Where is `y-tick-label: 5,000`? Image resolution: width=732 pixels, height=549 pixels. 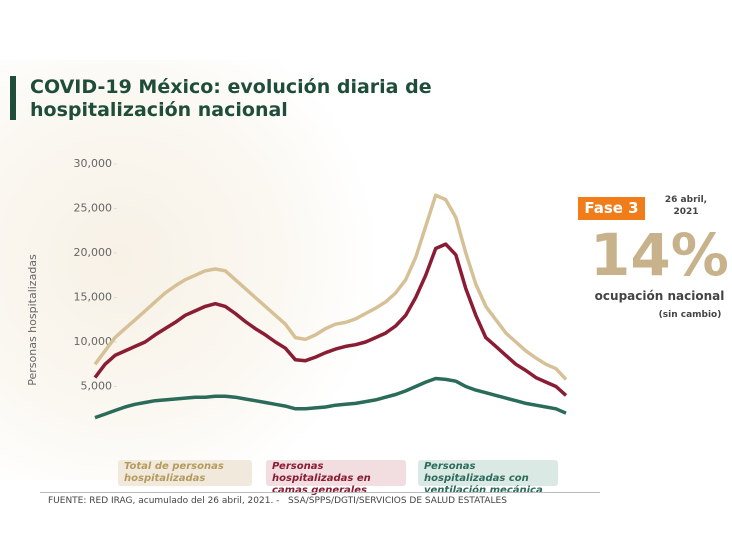
y-tick-label: 5,000 is located at coordinates (97, 386).